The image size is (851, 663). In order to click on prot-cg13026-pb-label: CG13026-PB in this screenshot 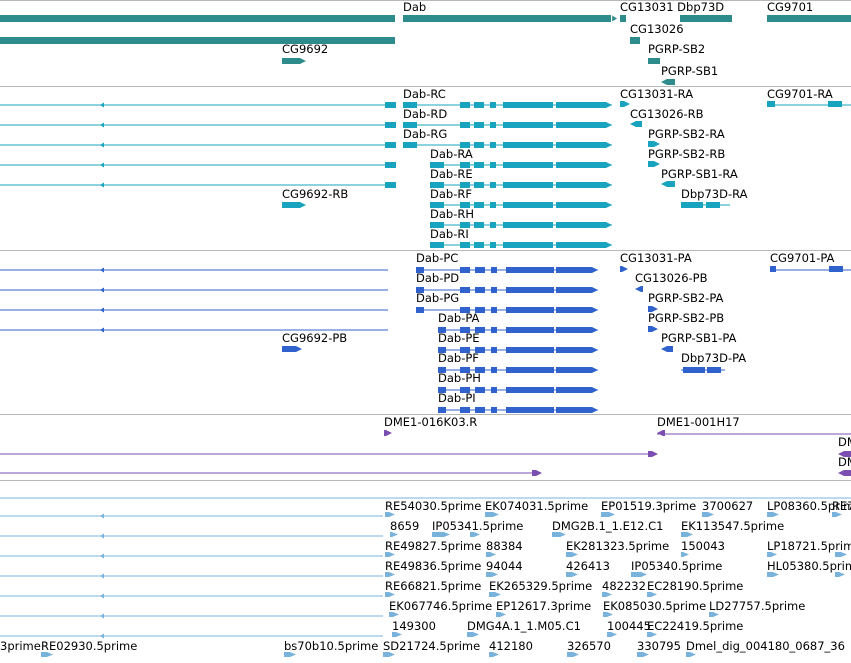, I will do `click(671, 278)`.